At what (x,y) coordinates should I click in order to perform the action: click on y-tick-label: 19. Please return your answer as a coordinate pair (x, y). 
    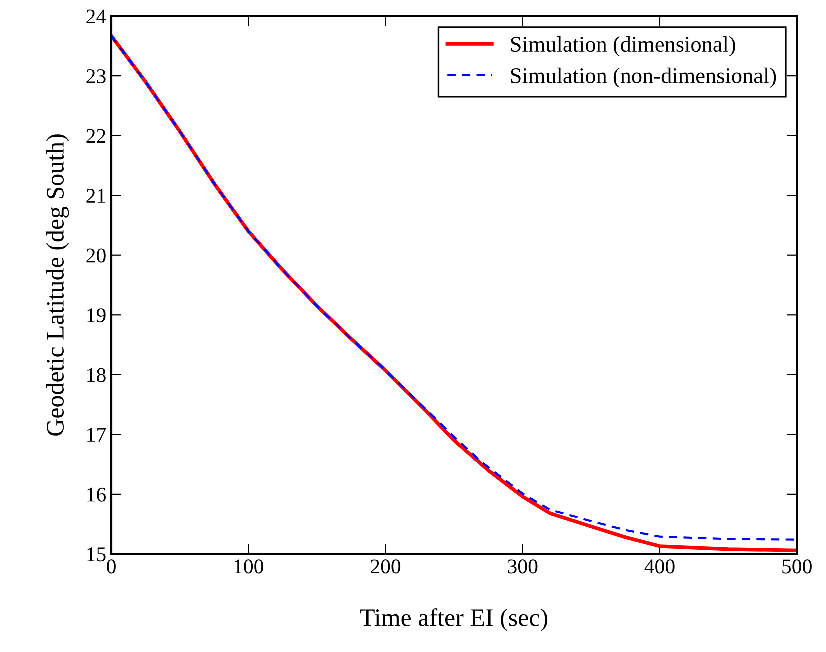
    Looking at the image, I should click on (97, 315).